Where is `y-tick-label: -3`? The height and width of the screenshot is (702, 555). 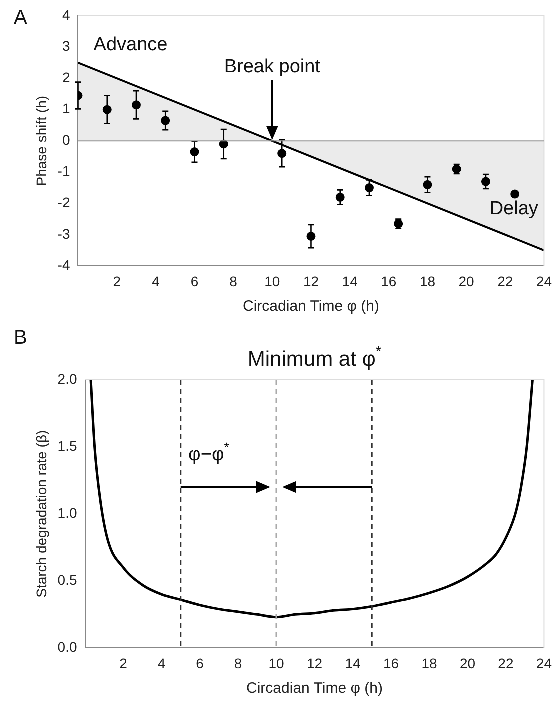
y-tick-label: -3 is located at coordinates (64, 234).